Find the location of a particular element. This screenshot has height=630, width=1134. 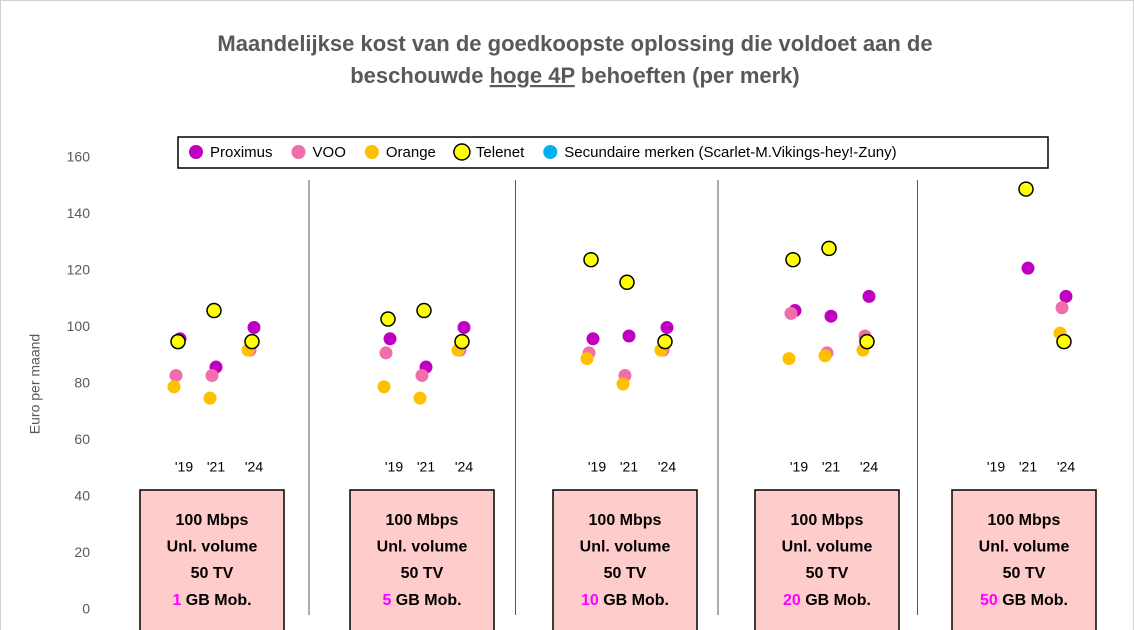

y-tick-label: 40 is located at coordinates (82, 496).